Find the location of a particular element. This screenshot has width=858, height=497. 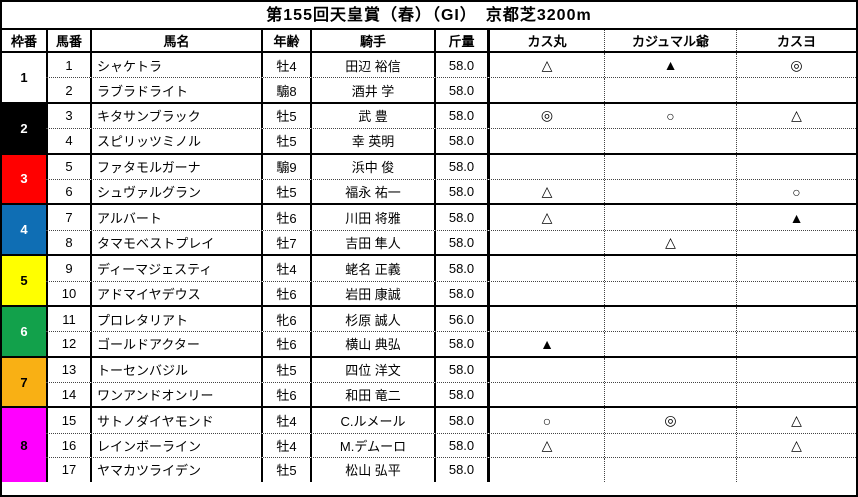

horse-number-cell: 14 is located at coordinates (68, 395).